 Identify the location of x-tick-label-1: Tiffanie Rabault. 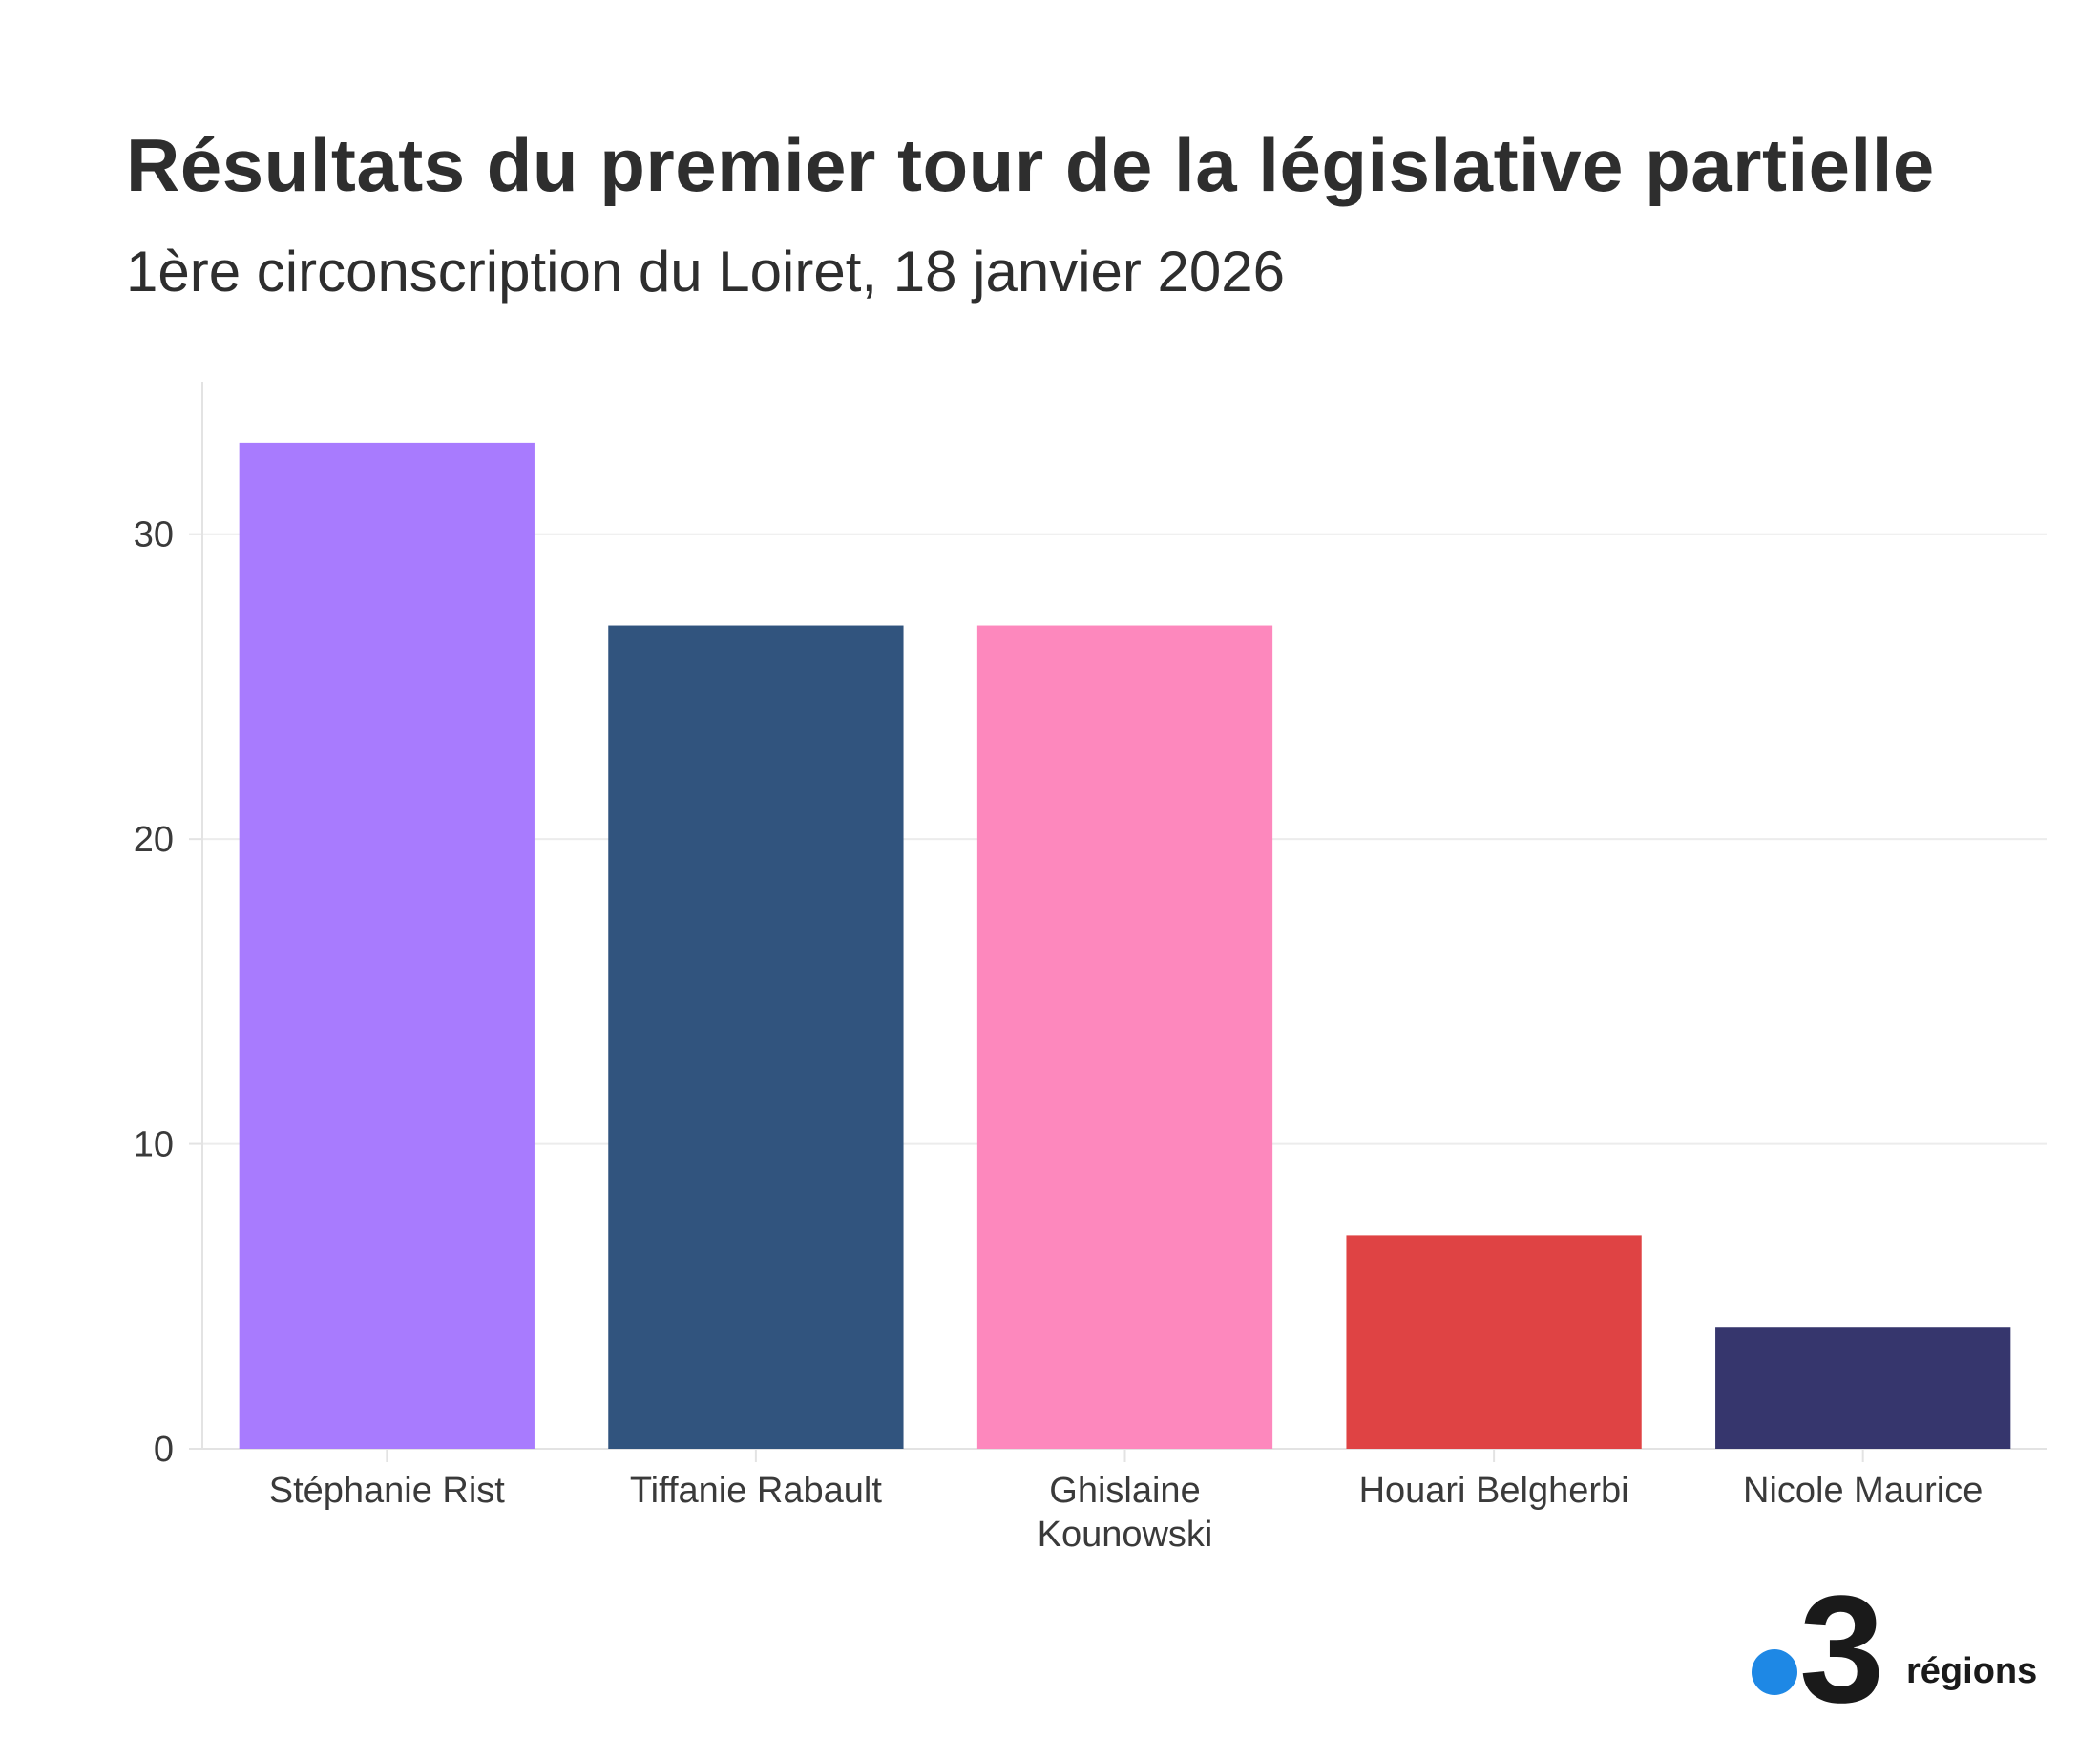
(756, 1491).